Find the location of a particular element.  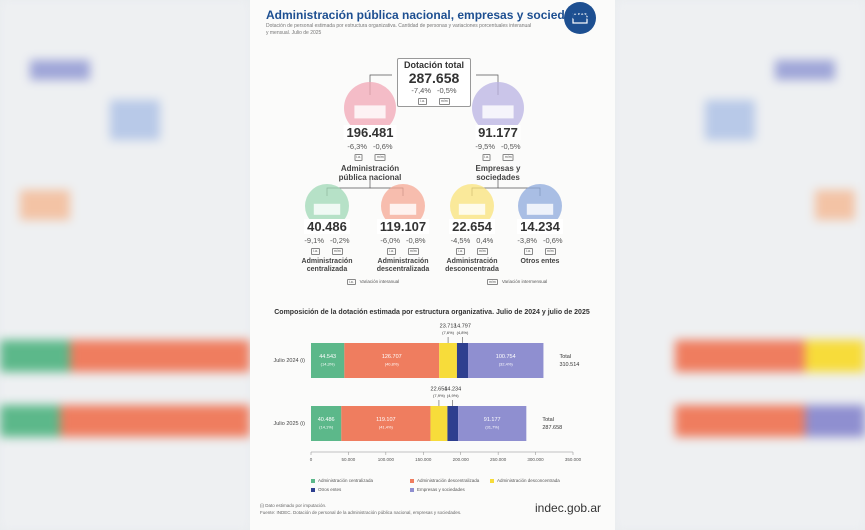

legend-text: Variación interanual is located at coordinates (379, 281).